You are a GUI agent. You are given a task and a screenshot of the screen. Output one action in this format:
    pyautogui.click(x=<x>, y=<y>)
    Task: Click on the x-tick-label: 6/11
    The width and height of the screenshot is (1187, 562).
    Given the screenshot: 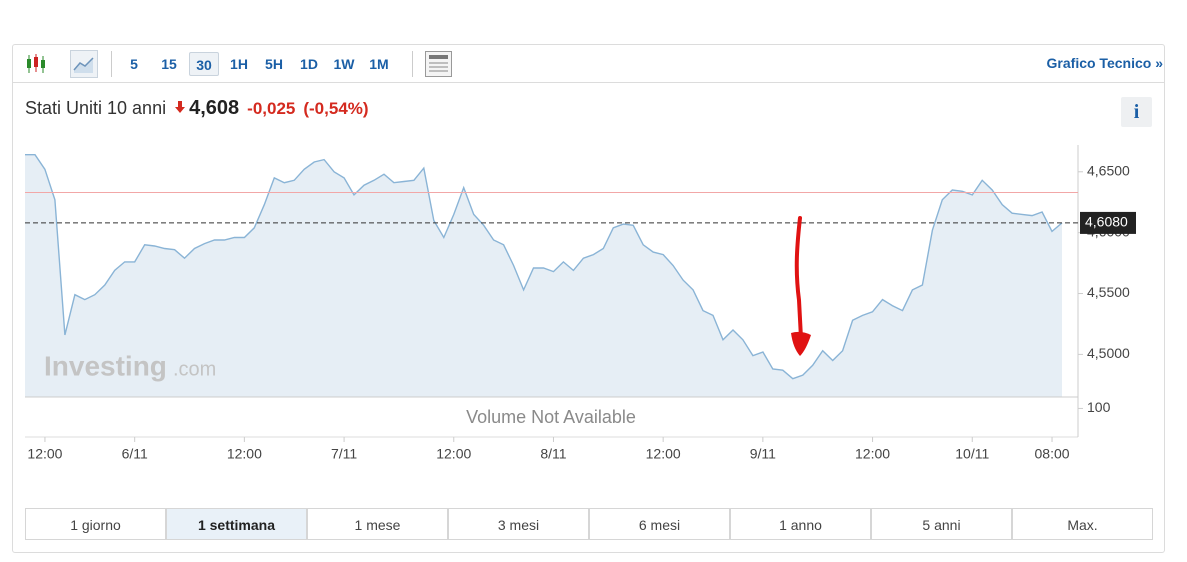 What is the action you would take?
    pyautogui.click(x=135, y=454)
    